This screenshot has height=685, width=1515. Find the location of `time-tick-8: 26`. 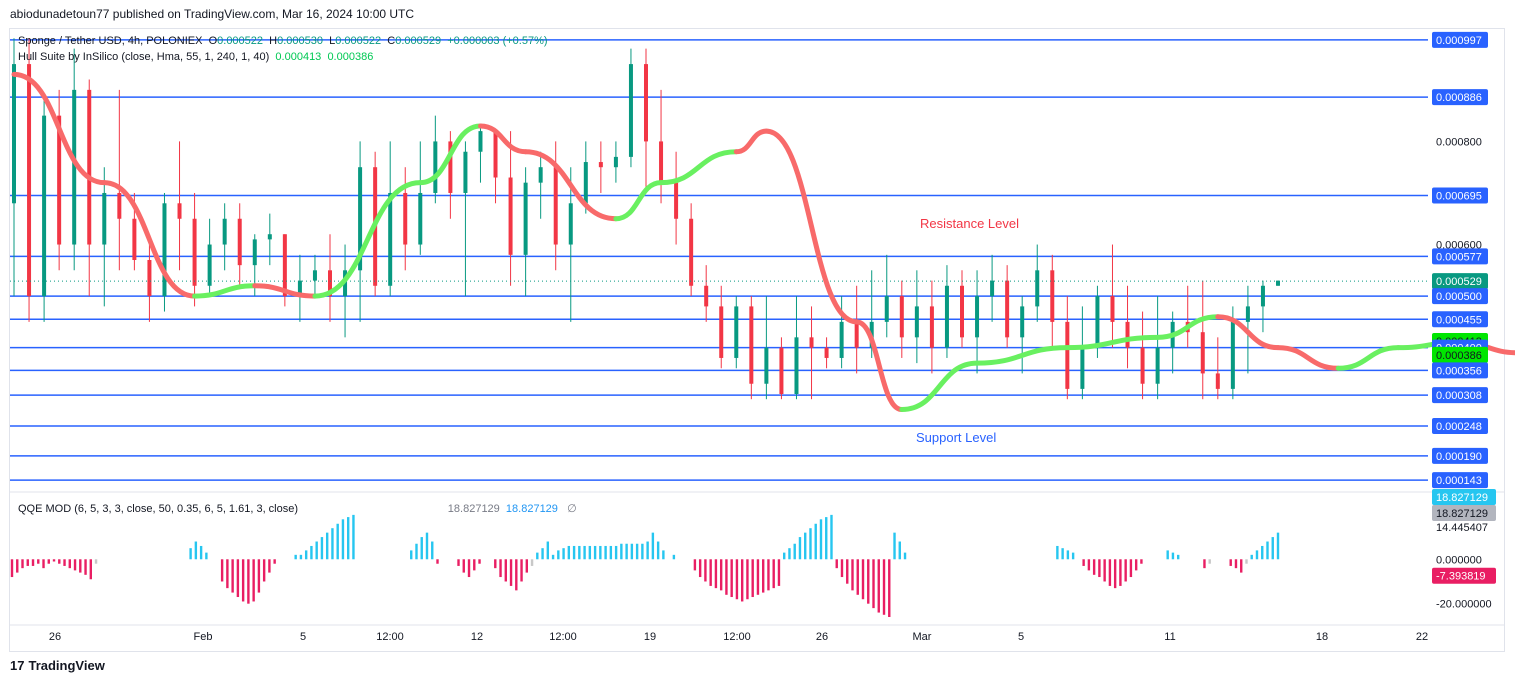

time-tick-8: 26 is located at coordinates (822, 637).